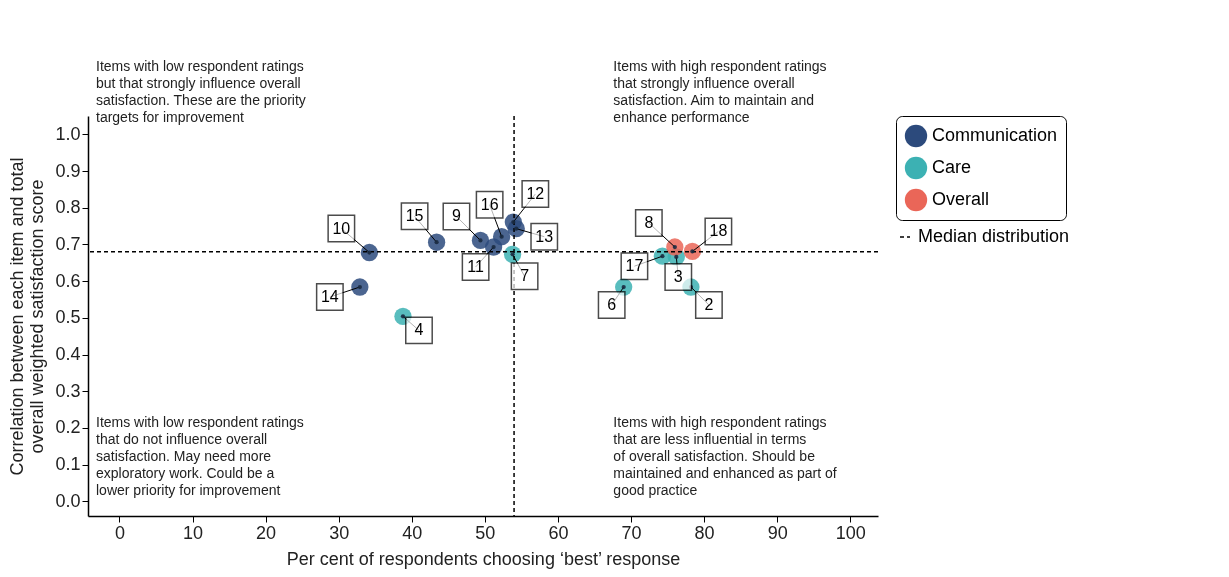 The image size is (1229, 577). I want to click on y-tick-label: 0.1, so click(68, 464).